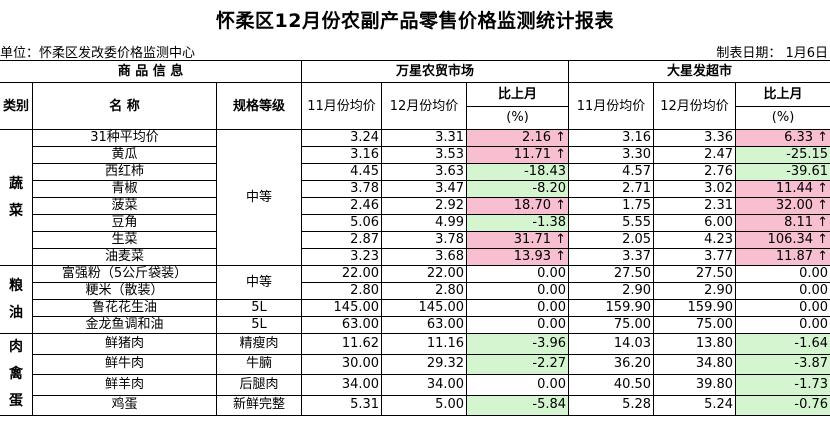  I want to click on m1-nov-header: 11月份均价, so click(342, 106).